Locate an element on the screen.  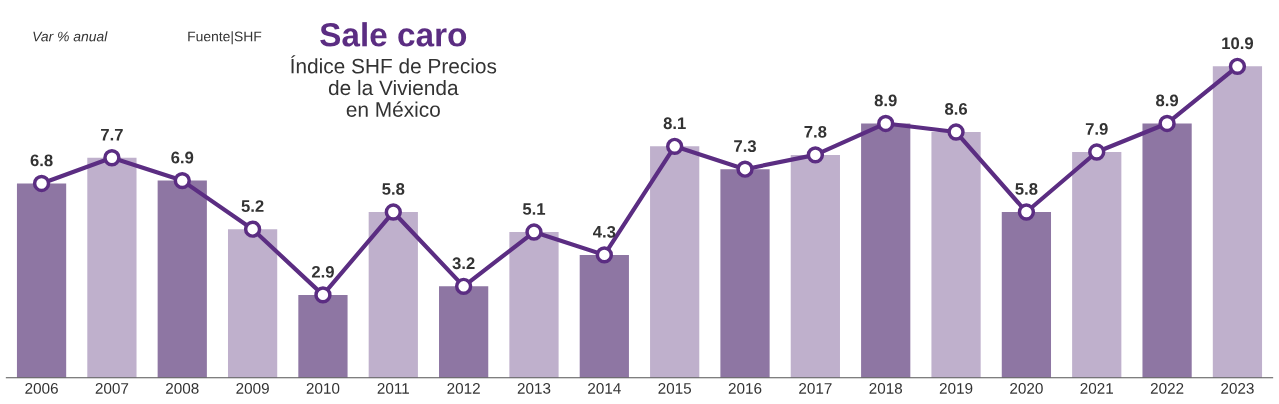
x-tick-label: 2015 is located at coordinates (675, 388).